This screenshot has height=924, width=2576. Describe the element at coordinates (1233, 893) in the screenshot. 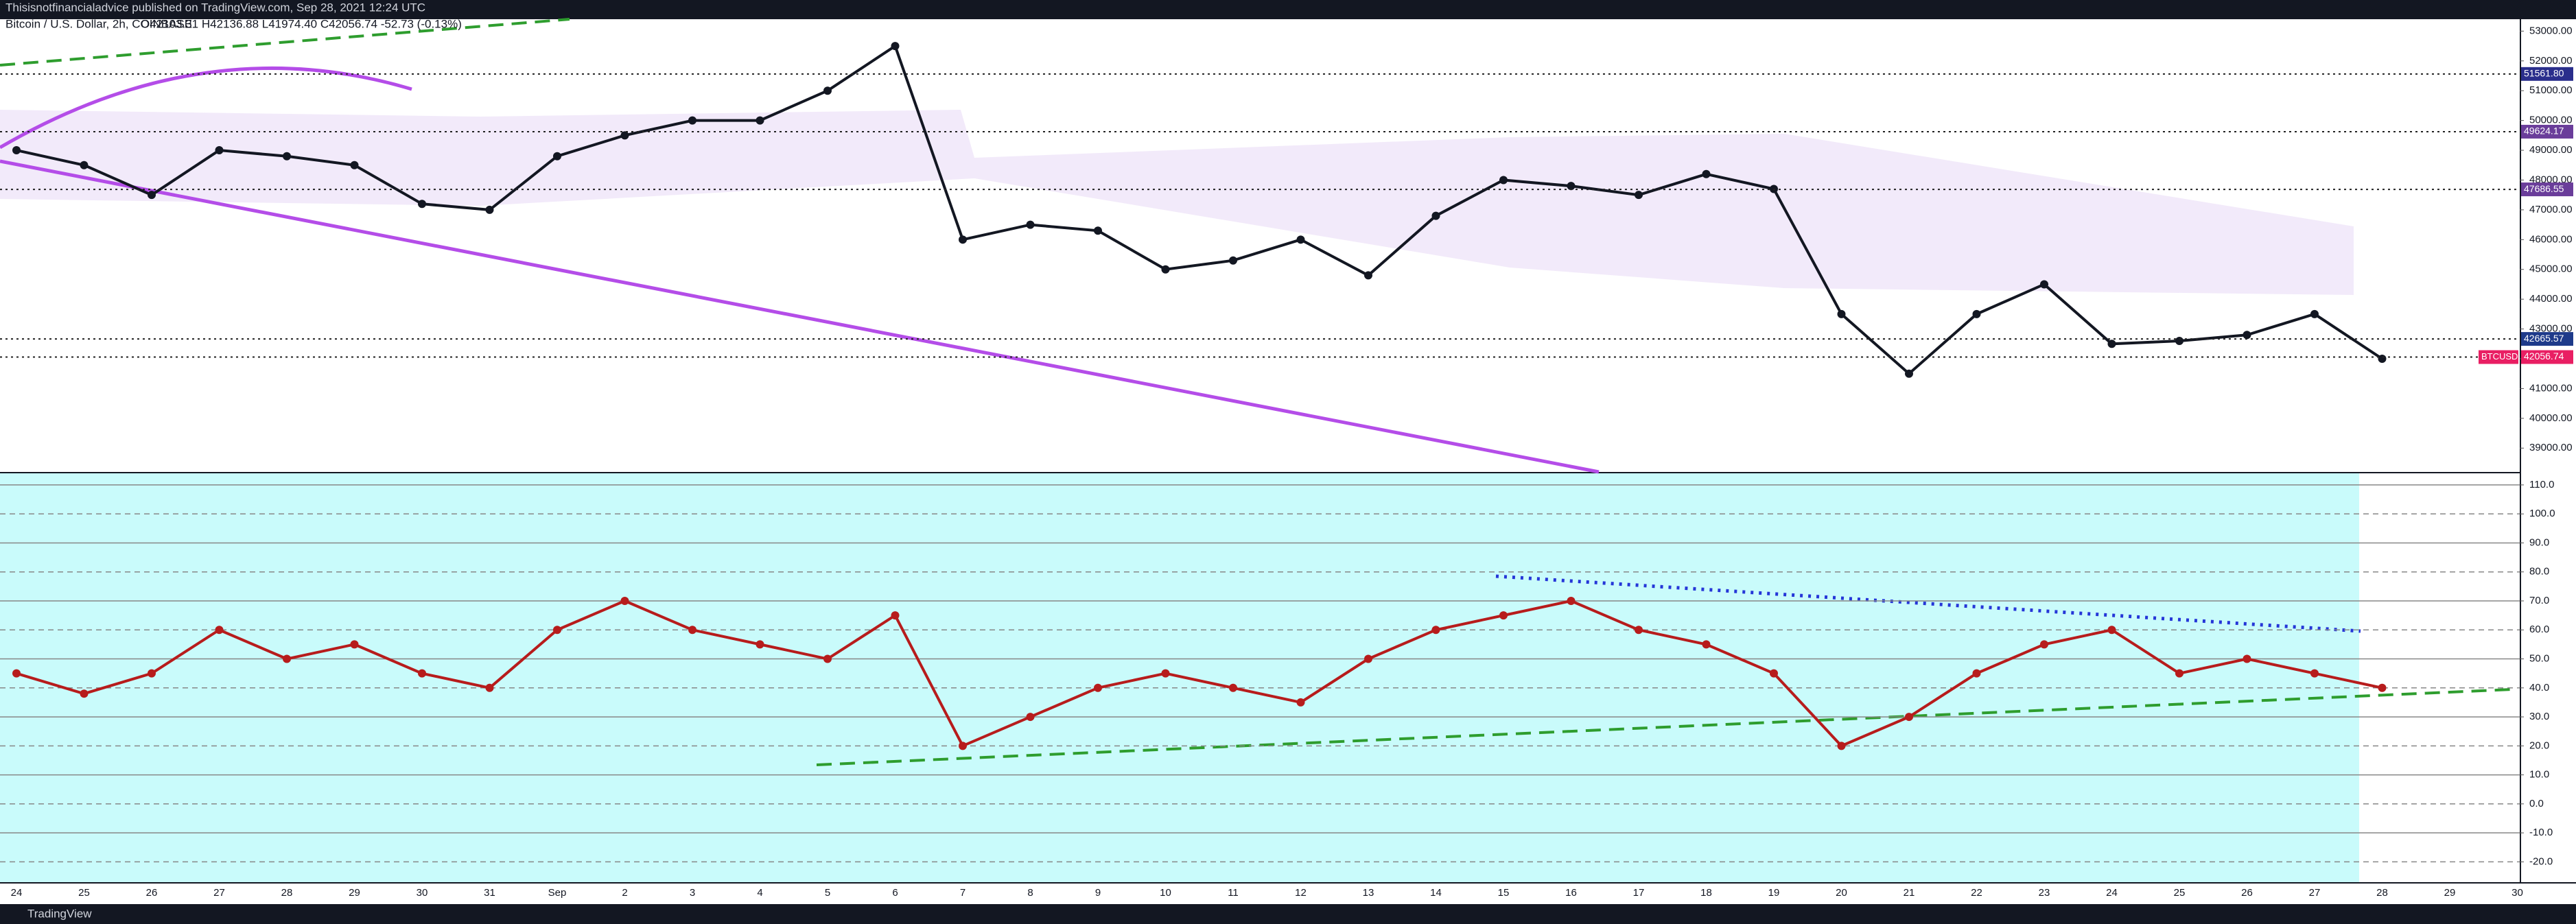

I see `x-tick-label: 11` at that location.